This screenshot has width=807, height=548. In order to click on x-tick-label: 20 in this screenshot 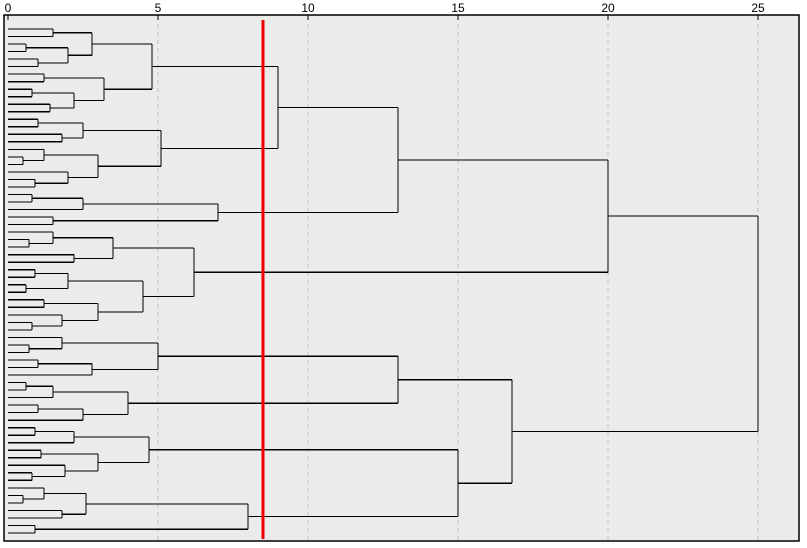, I will do `click(608, 8)`.